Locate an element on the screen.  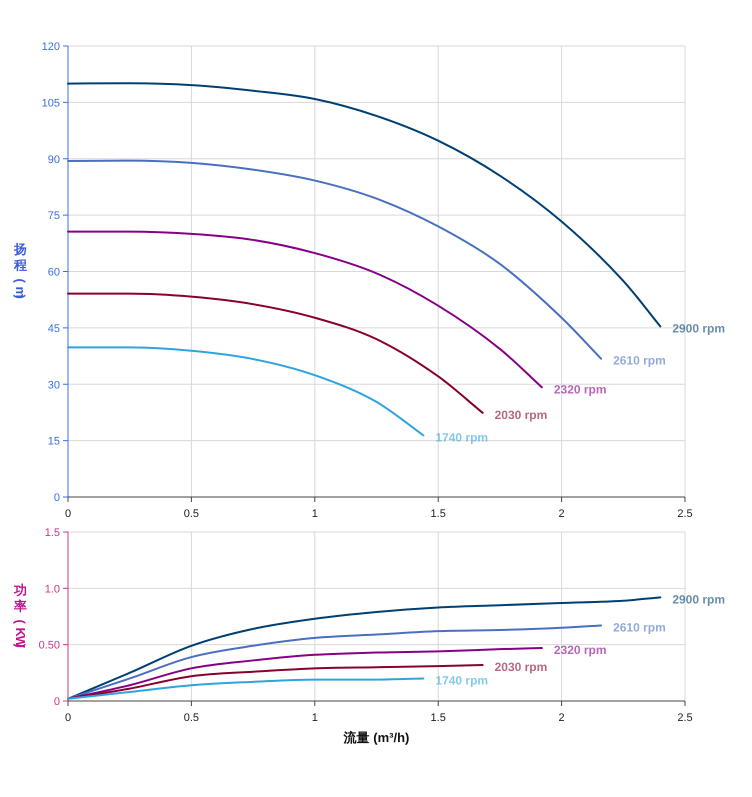
y-tick-label: 30 is located at coordinates (54, 385).